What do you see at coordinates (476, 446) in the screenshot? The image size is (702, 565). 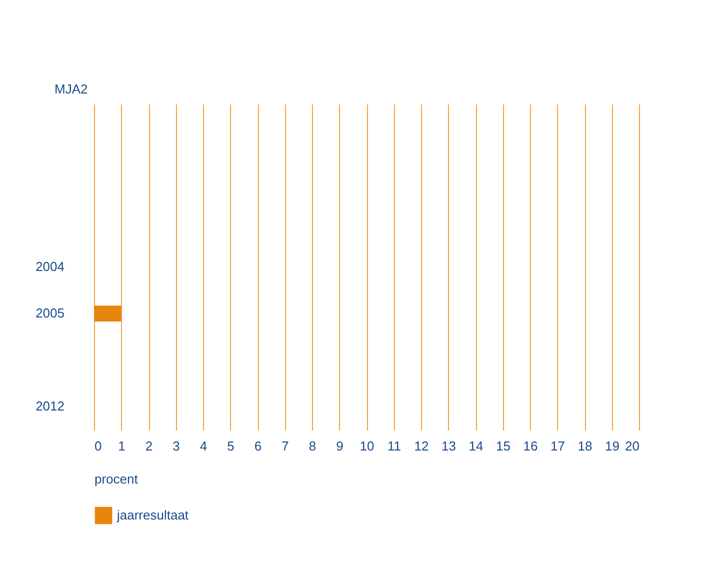 I see `x-tick-label: 14` at bounding box center [476, 446].